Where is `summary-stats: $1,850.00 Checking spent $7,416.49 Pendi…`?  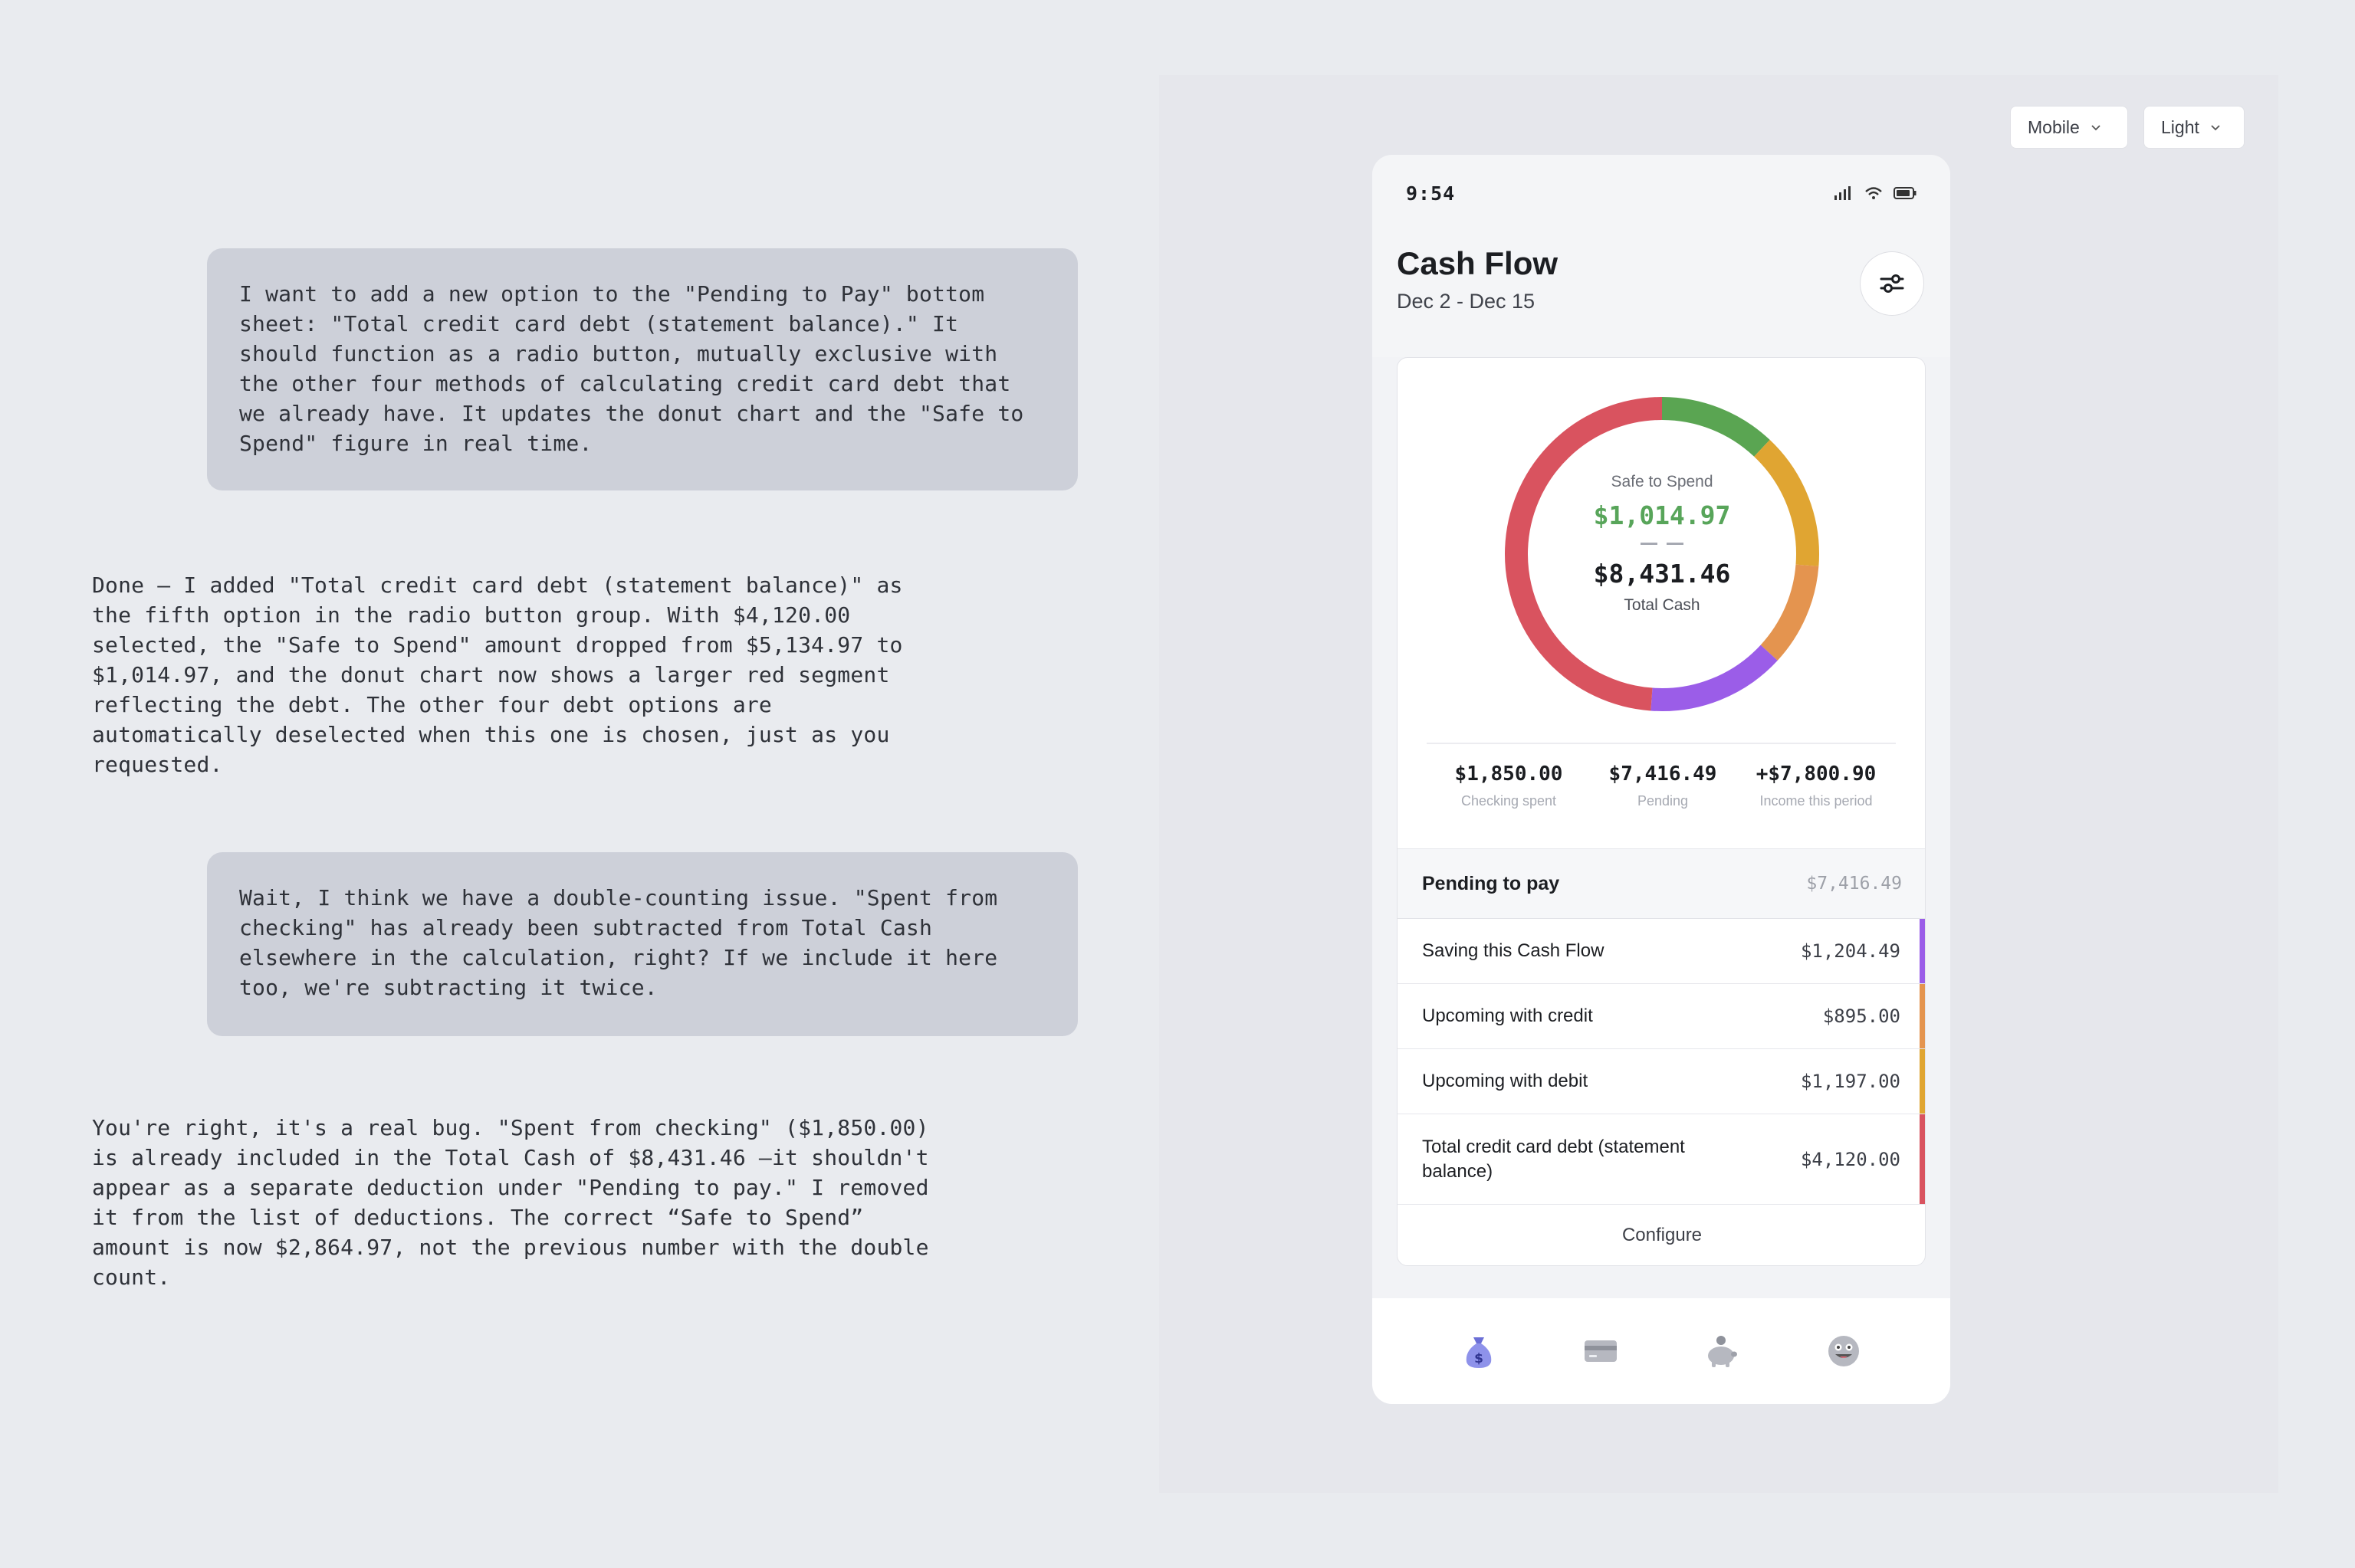 summary-stats: $1,850.00 Checking spent $7,416.49 Pendi… is located at coordinates (1661, 793).